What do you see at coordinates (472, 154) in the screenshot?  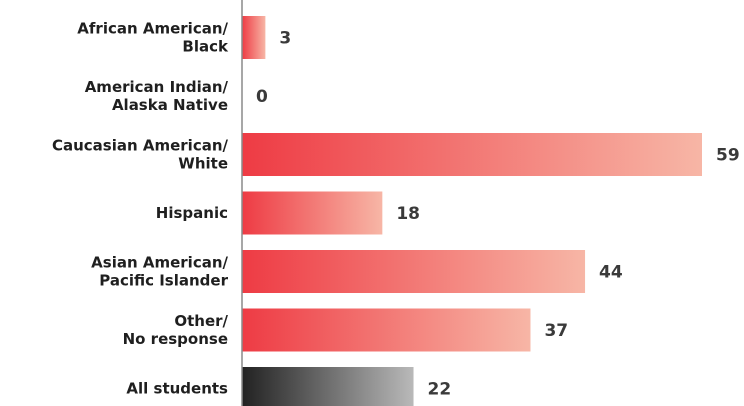 I see `bar-caucasian-american-white` at bounding box center [472, 154].